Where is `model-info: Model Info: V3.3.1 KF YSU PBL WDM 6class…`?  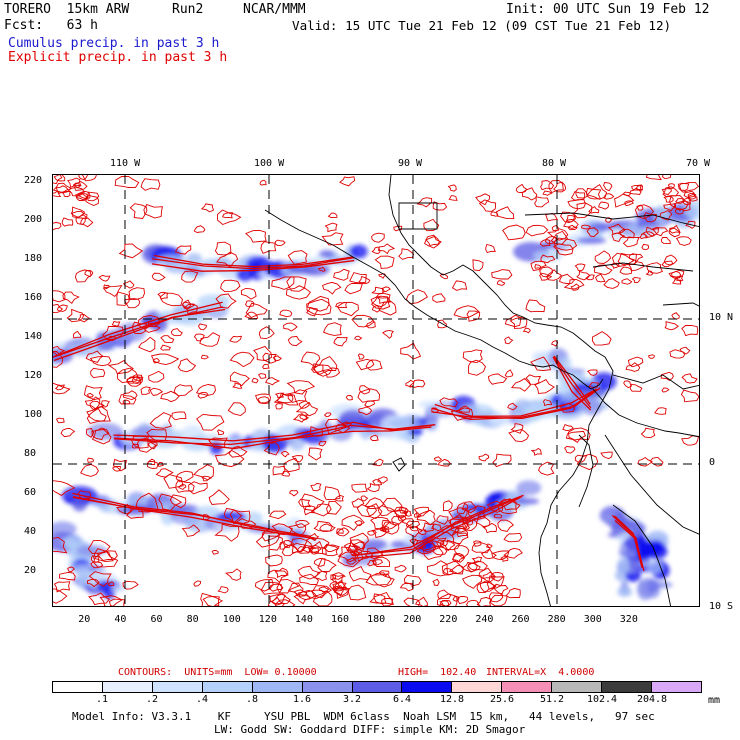
model-info: Model Info: V3.3.1 KF YSU PBL WDM 6class… is located at coordinates (363, 716).